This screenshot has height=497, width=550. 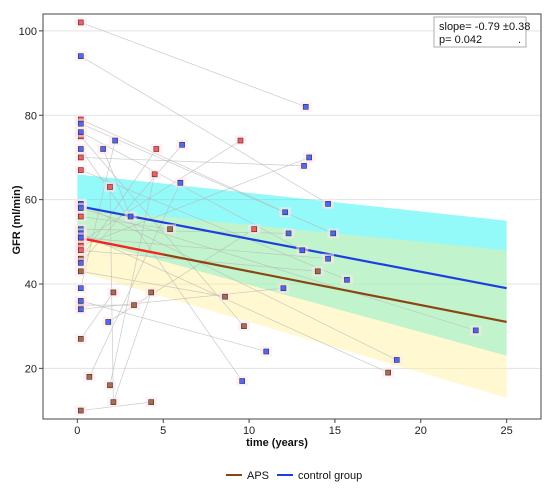 I want to click on y-tick-label-40: 40, so click(x=31, y=285).